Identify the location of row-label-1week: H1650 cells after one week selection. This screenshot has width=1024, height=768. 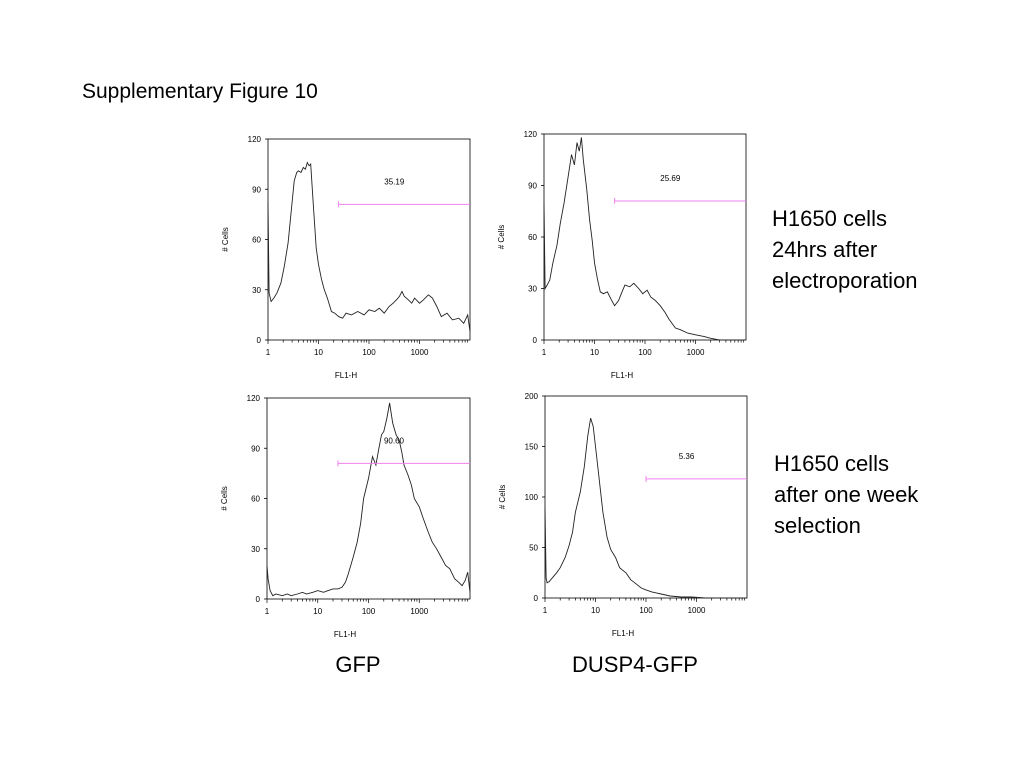
(846, 494).